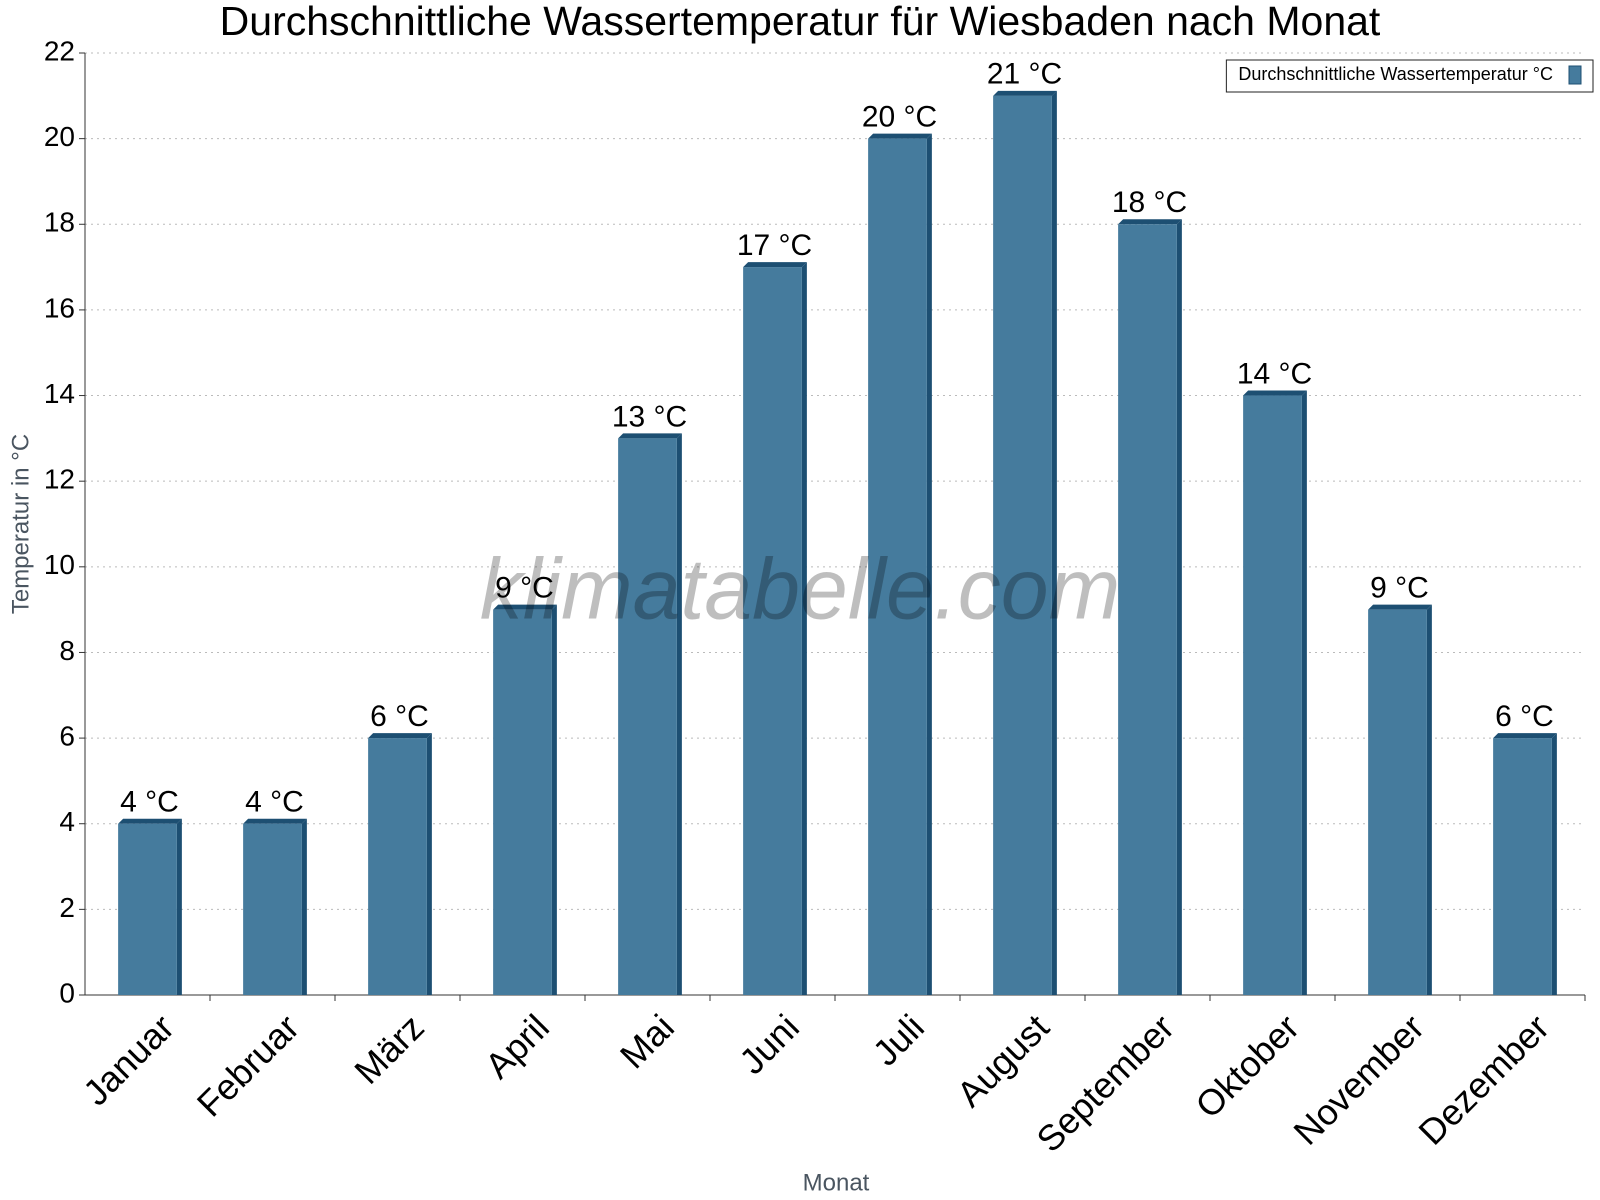 The height and width of the screenshot is (1200, 1600). What do you see at coordinates (1575, 75) in the screenshot?
I see `legend-swatch` at bounding box center [1575, 75].